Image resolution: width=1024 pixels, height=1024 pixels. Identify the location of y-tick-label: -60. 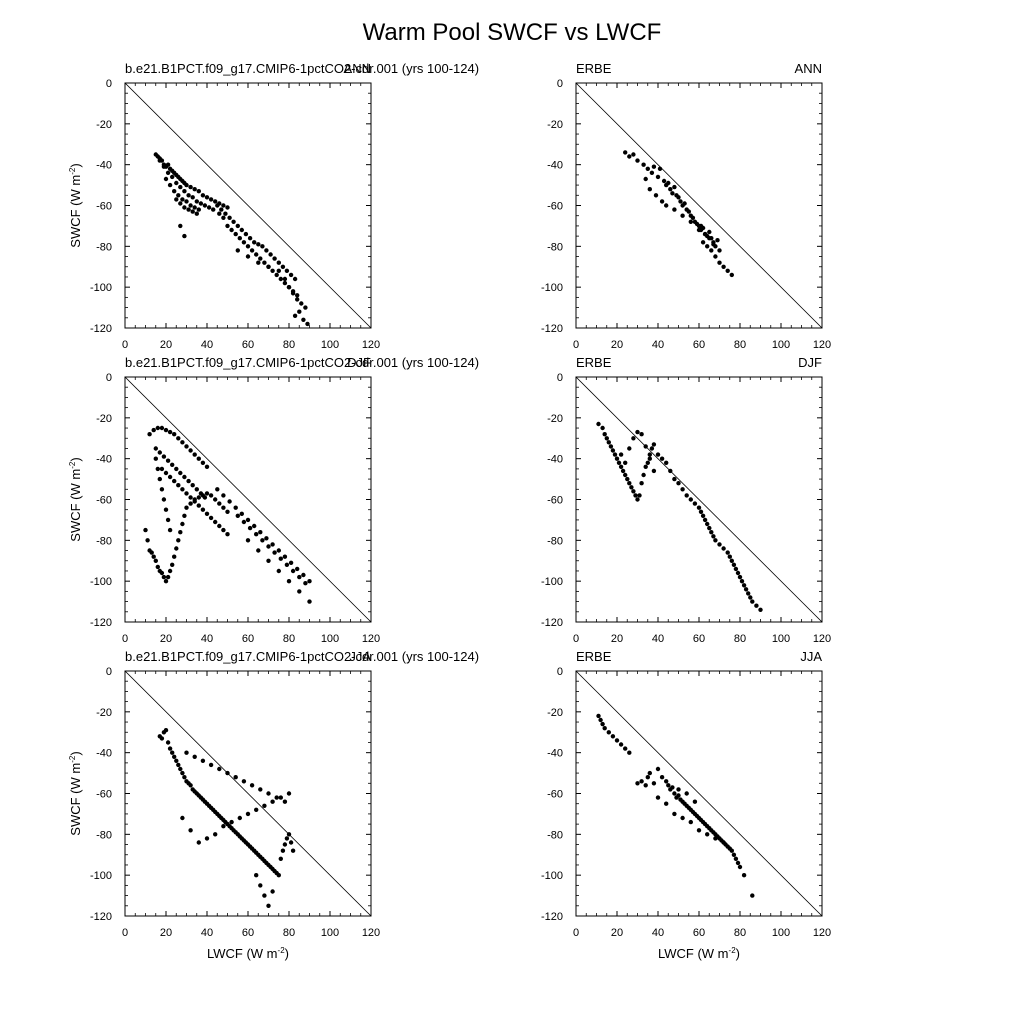
(555, 207).